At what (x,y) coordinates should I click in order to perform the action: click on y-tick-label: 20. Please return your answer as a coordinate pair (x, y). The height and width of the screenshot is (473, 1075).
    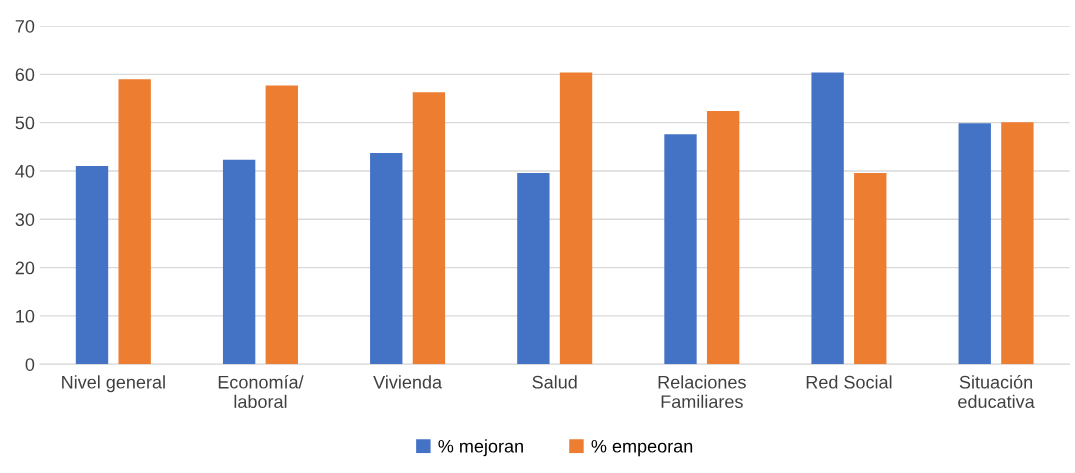
    Looking at the image, I should click on (25, 268).